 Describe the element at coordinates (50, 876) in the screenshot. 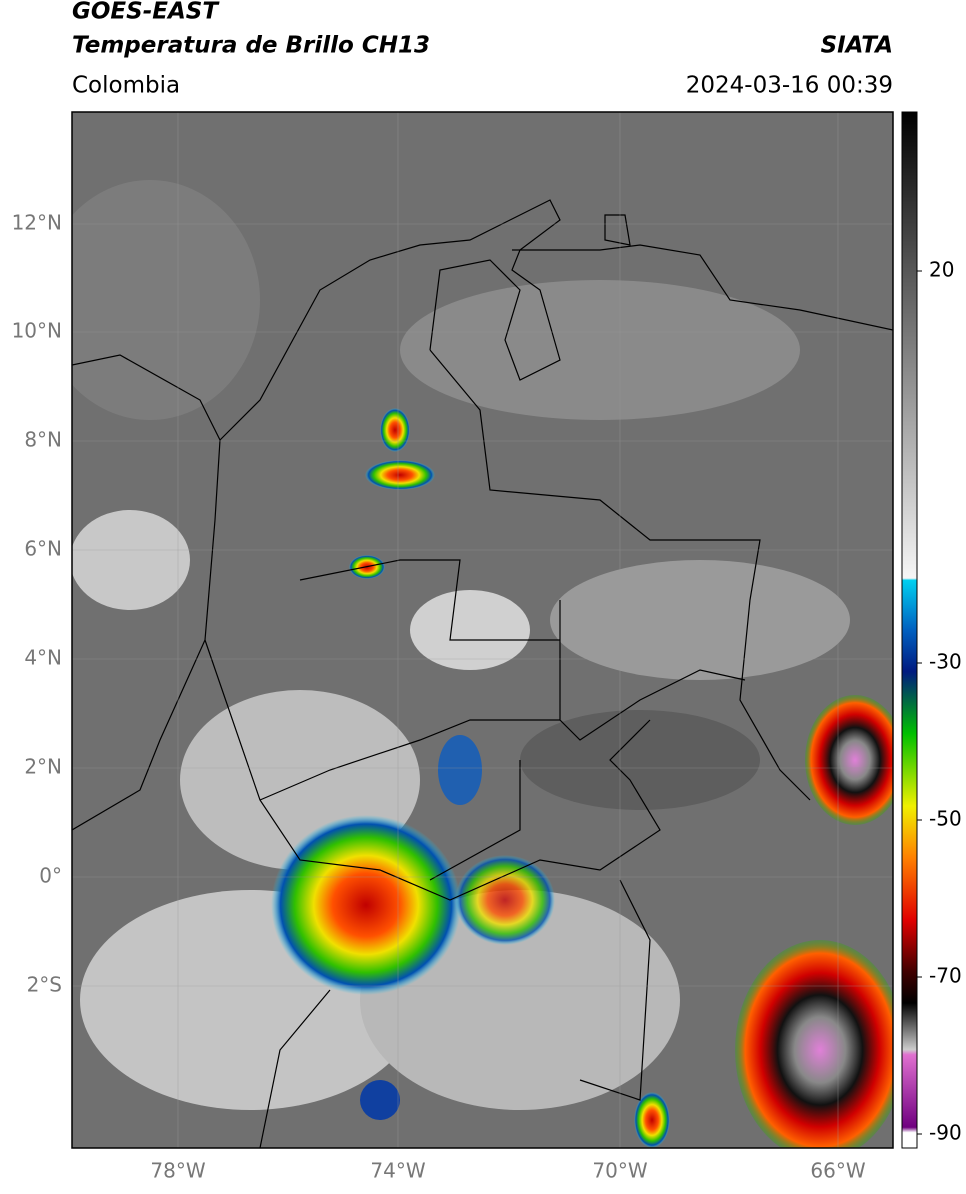

I see `lat-label: 0°` at that location.